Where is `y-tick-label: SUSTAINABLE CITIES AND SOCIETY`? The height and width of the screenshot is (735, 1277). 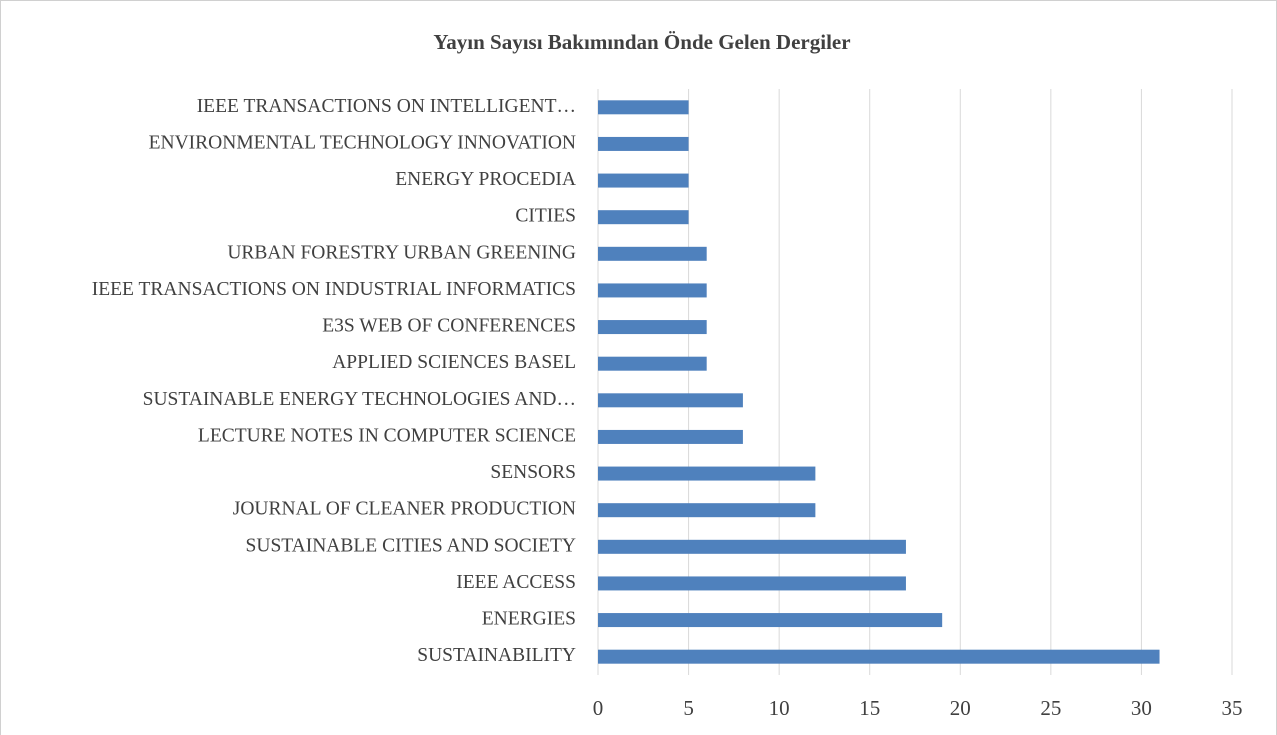
y-tick-label: SUSTAINABLE CITIES AND SOCIETY is located at coordinates (411, 545).